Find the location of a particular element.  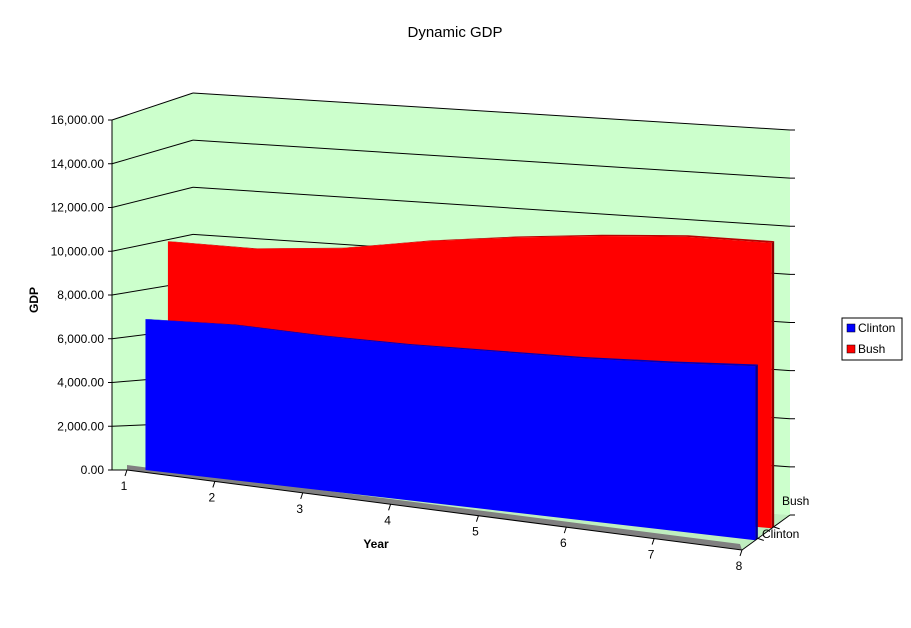

x-tick-label: 3 is located at coordinates (299, 509).